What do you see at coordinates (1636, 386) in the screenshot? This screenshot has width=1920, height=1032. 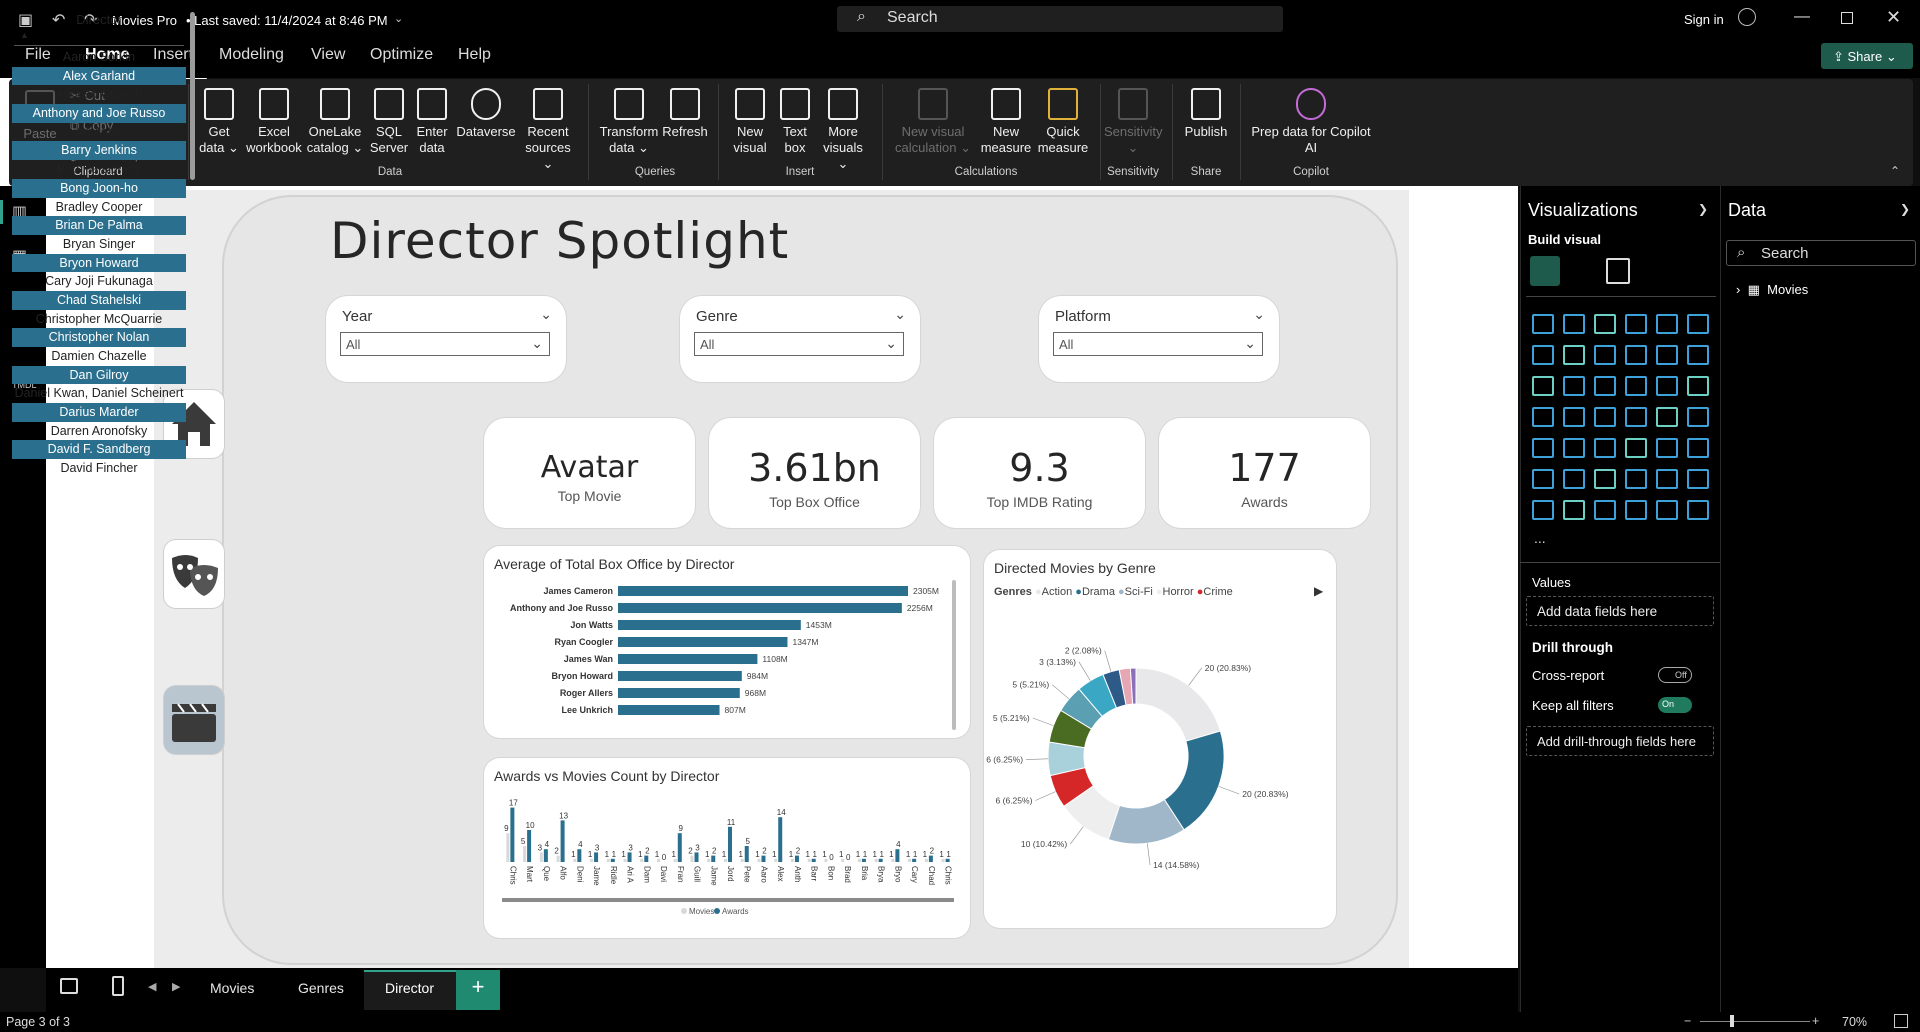 I see `scatter-visual-icon` at bounding box center [1636, 386].